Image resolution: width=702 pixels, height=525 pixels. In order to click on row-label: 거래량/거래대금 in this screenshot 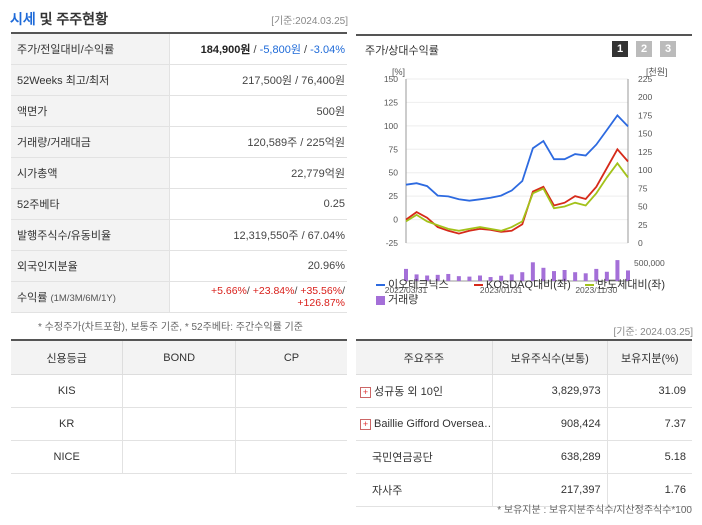, I will do `click(90, 142)`.